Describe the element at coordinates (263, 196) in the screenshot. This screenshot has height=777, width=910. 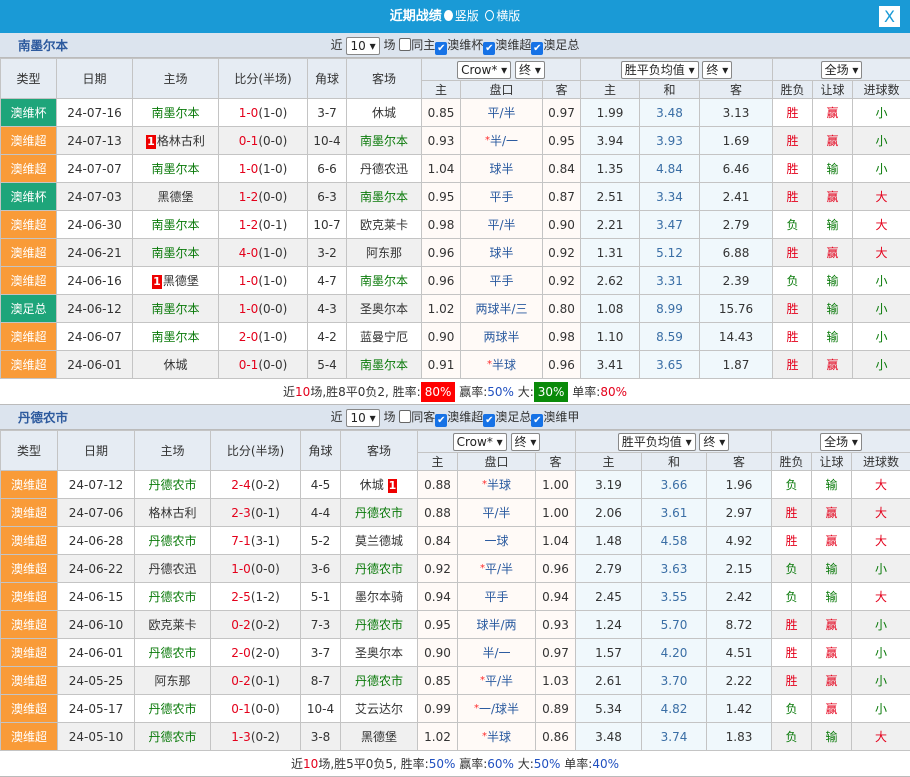
I see `score: 1-2(0-0)` at that location.